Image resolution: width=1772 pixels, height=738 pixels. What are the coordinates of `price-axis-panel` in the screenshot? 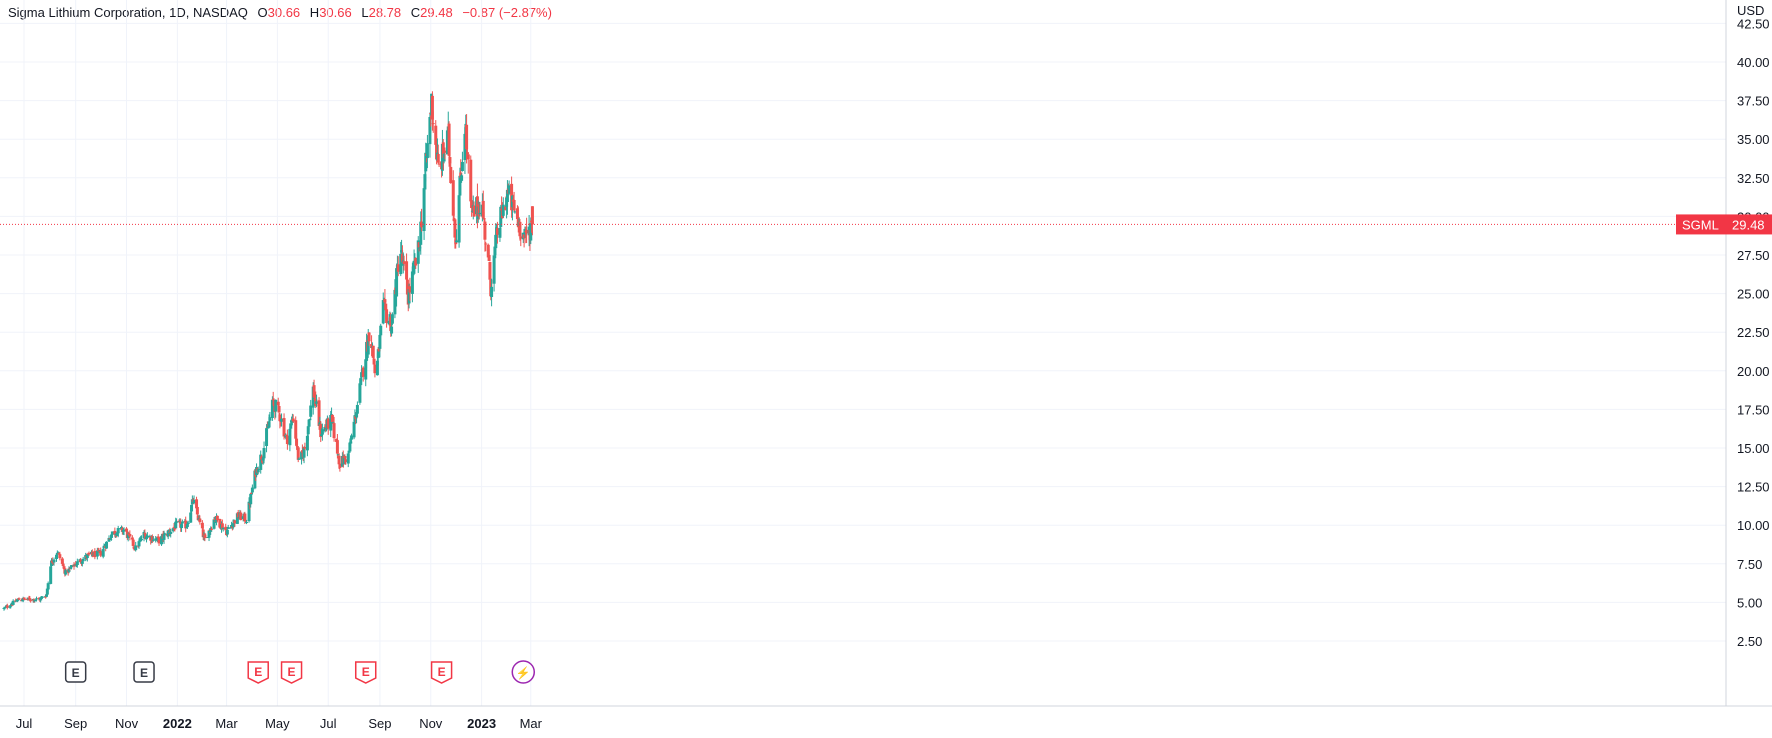 It's located at (1749, 369).